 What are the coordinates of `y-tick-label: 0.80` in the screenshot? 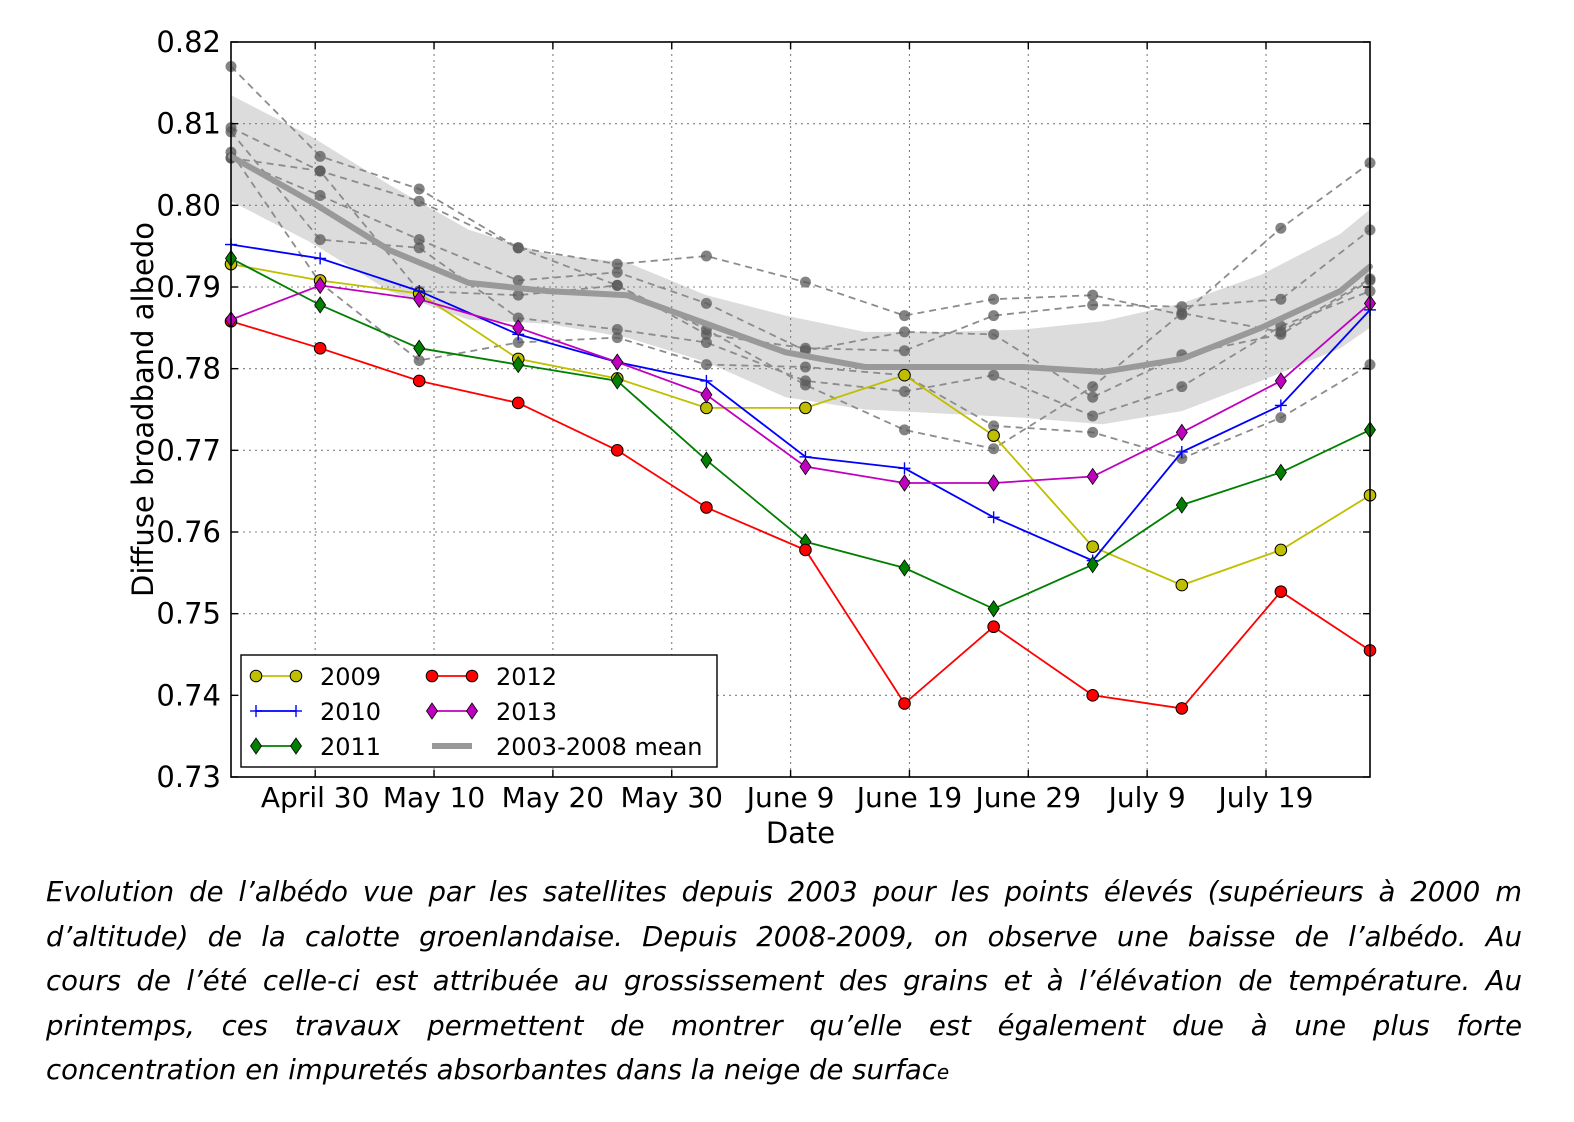 It's located at (188, 205).